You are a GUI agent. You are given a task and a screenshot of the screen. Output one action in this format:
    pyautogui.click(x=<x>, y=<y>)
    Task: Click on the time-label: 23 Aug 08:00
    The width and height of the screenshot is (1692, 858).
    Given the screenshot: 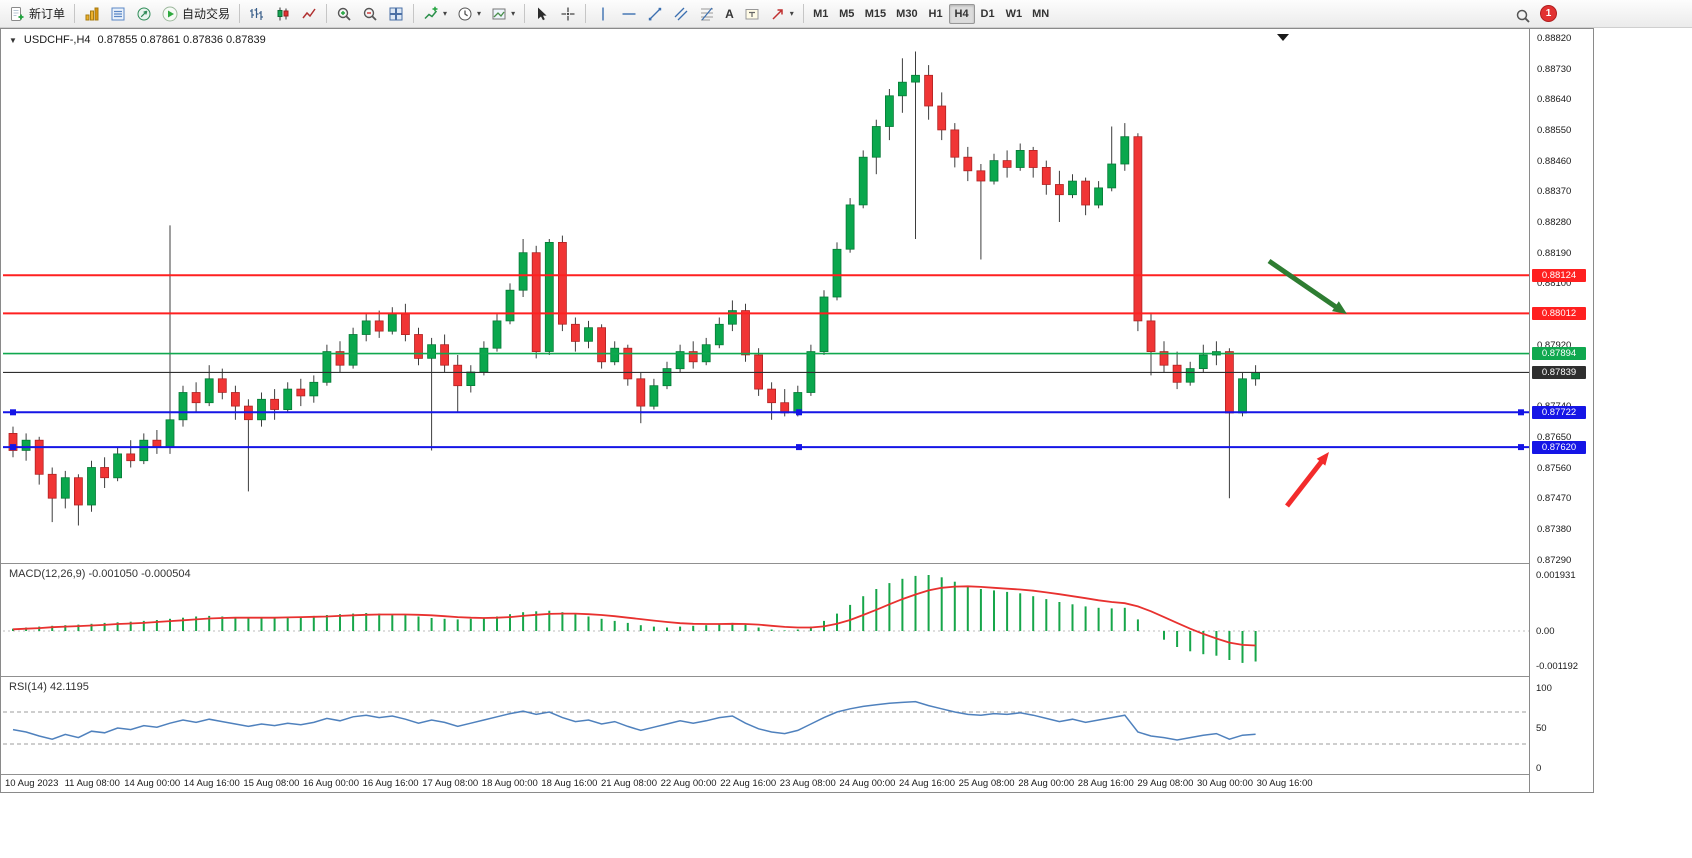 What is the action you would take?
    pyautogui.click(x=807, y=783)
    